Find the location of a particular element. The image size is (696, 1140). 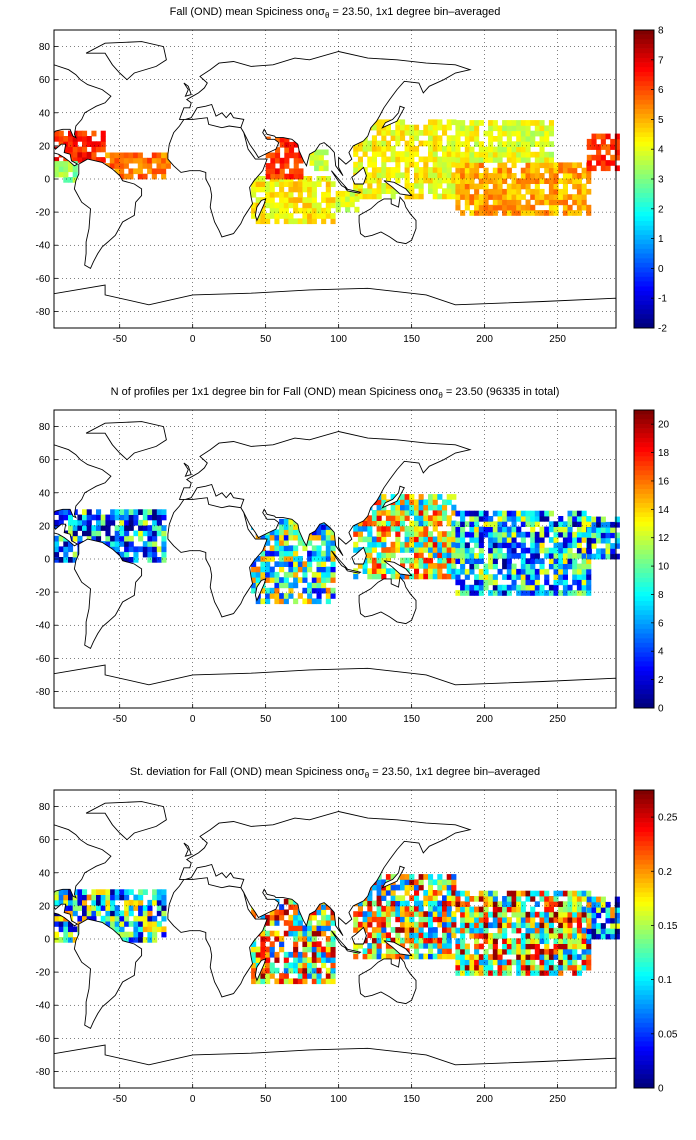

y-tick-label: -80 is located at coordinates (43, 692).